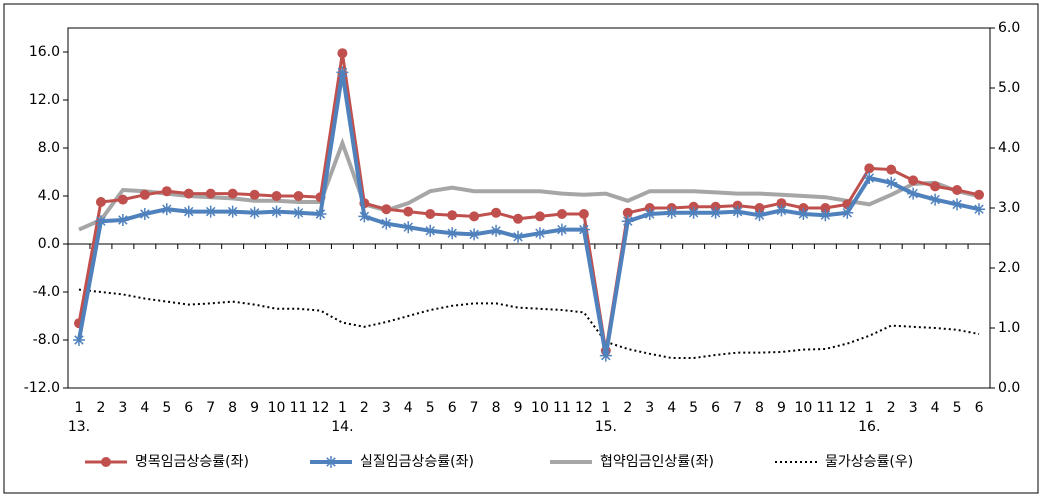 The width and height of the screenshot is (1043, 498). What do you see at coordinates (44, 52) in the screenshot?
I see `y-tick-label: 16.0` at bounding box center [44, 52].